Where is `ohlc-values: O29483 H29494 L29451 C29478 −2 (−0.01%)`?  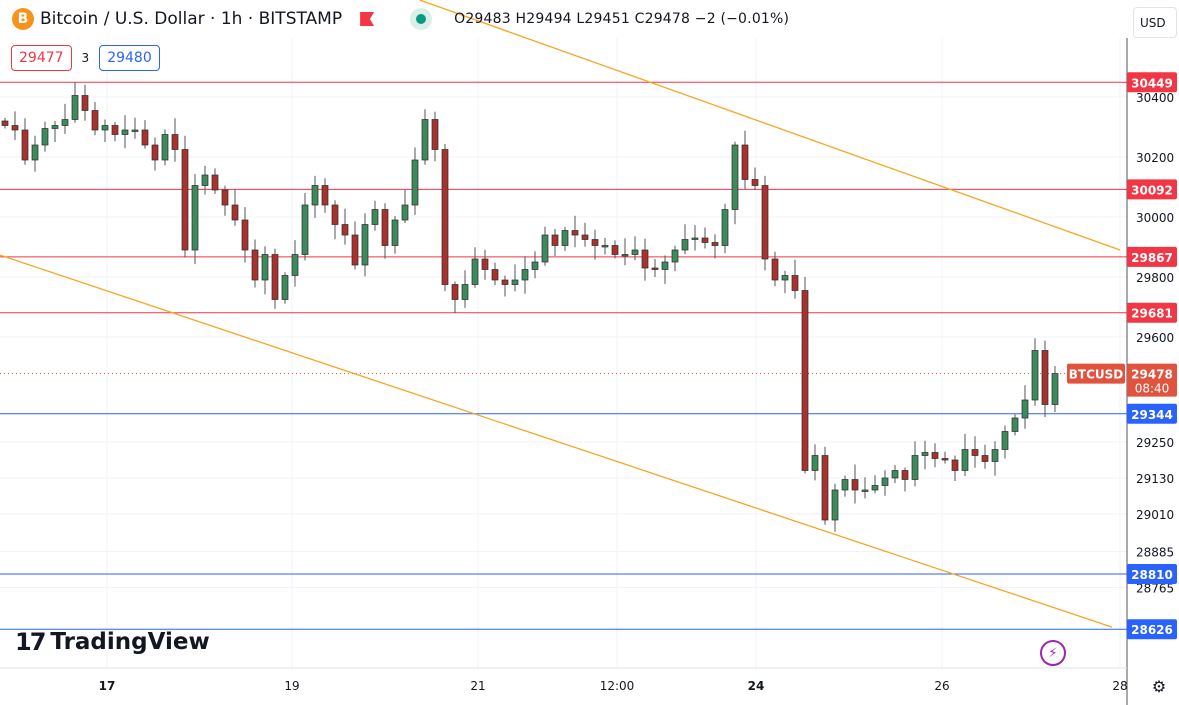 ohlc-values: O29483 H29494 L29451 C29478 −2 (−0.01%) is located at coordinates (622, 19).